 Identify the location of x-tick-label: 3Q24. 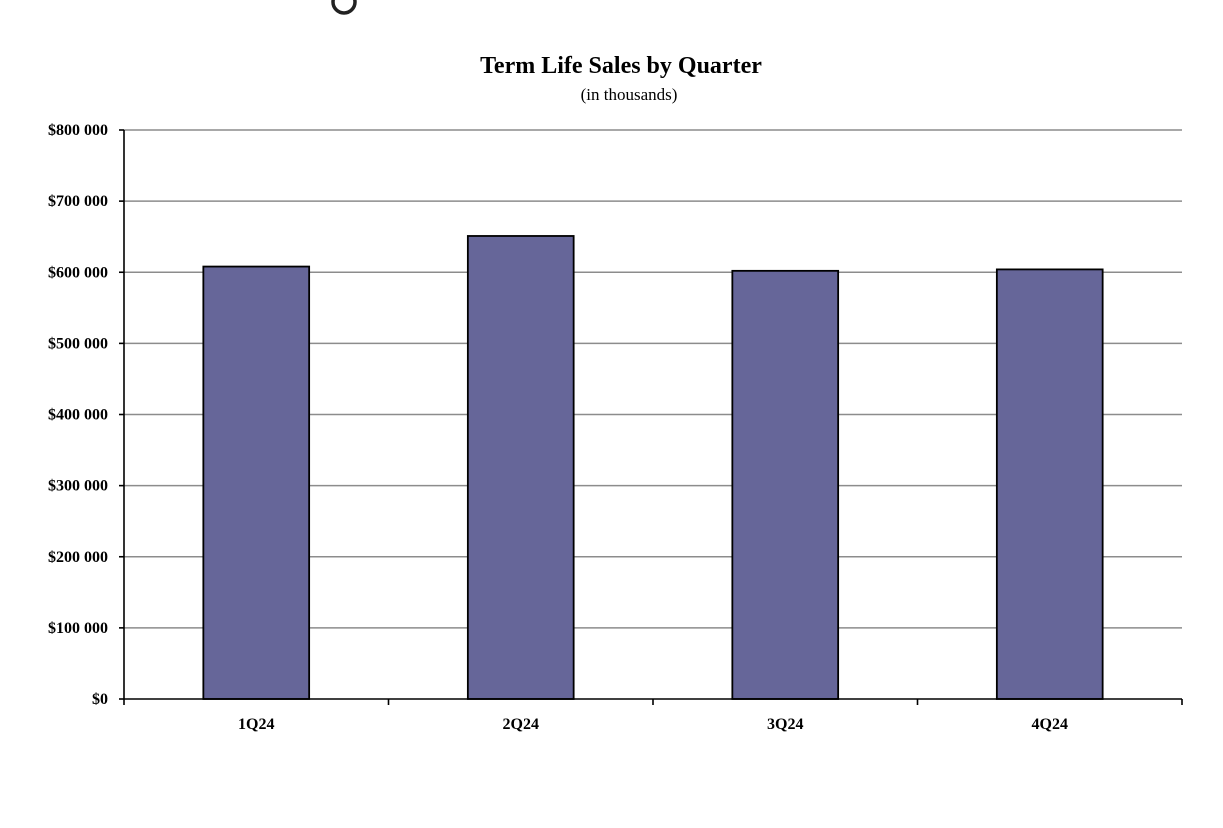
(785, 724).